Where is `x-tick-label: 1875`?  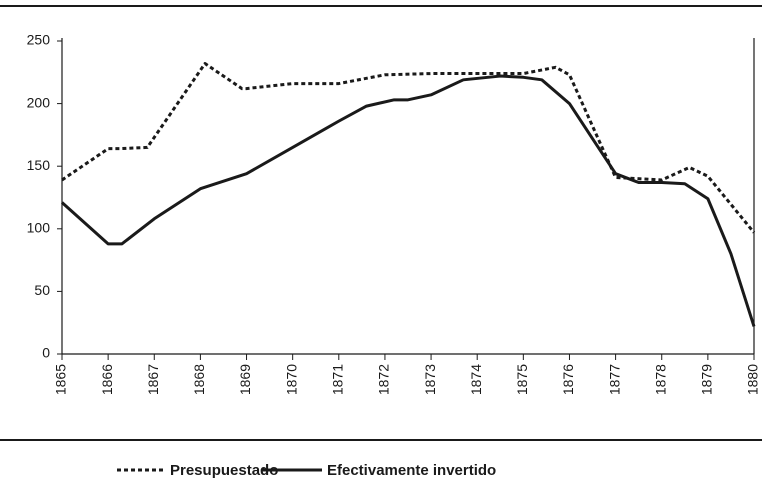
x-tick-label: 1875 is located at coordinates (522, 379).